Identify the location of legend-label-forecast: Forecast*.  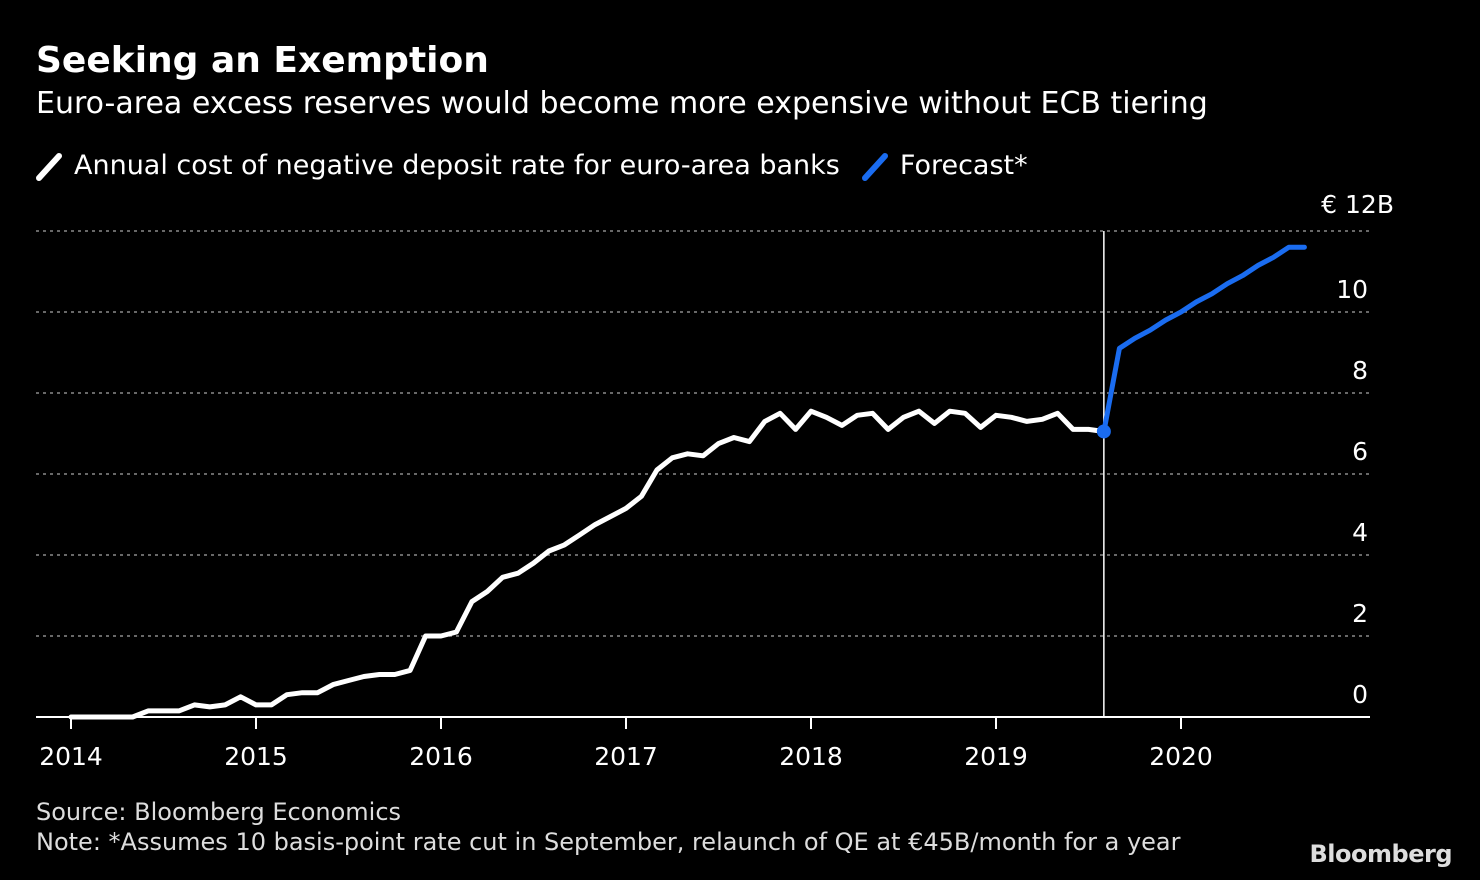
(963, 165).